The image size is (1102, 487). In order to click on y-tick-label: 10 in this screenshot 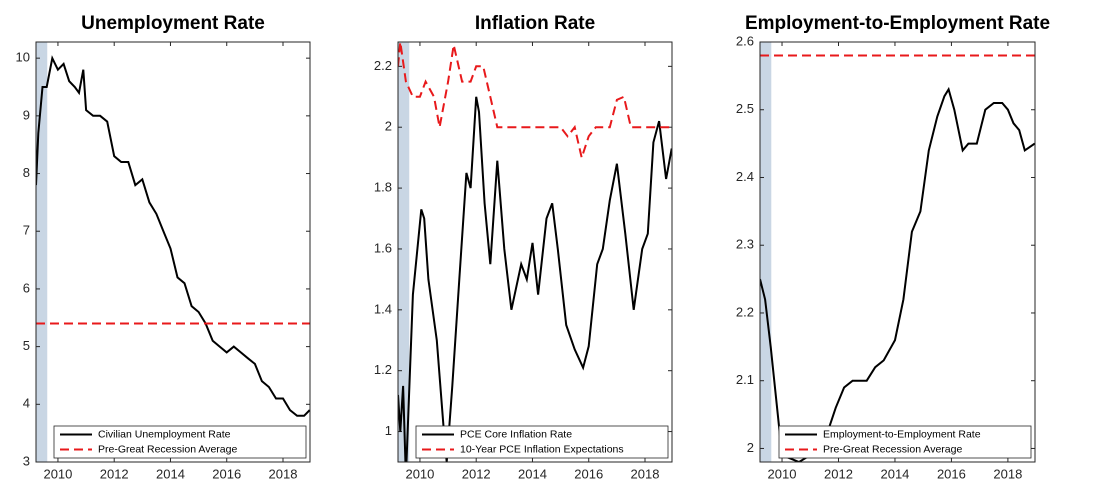, I will do `click(23, 57)`.